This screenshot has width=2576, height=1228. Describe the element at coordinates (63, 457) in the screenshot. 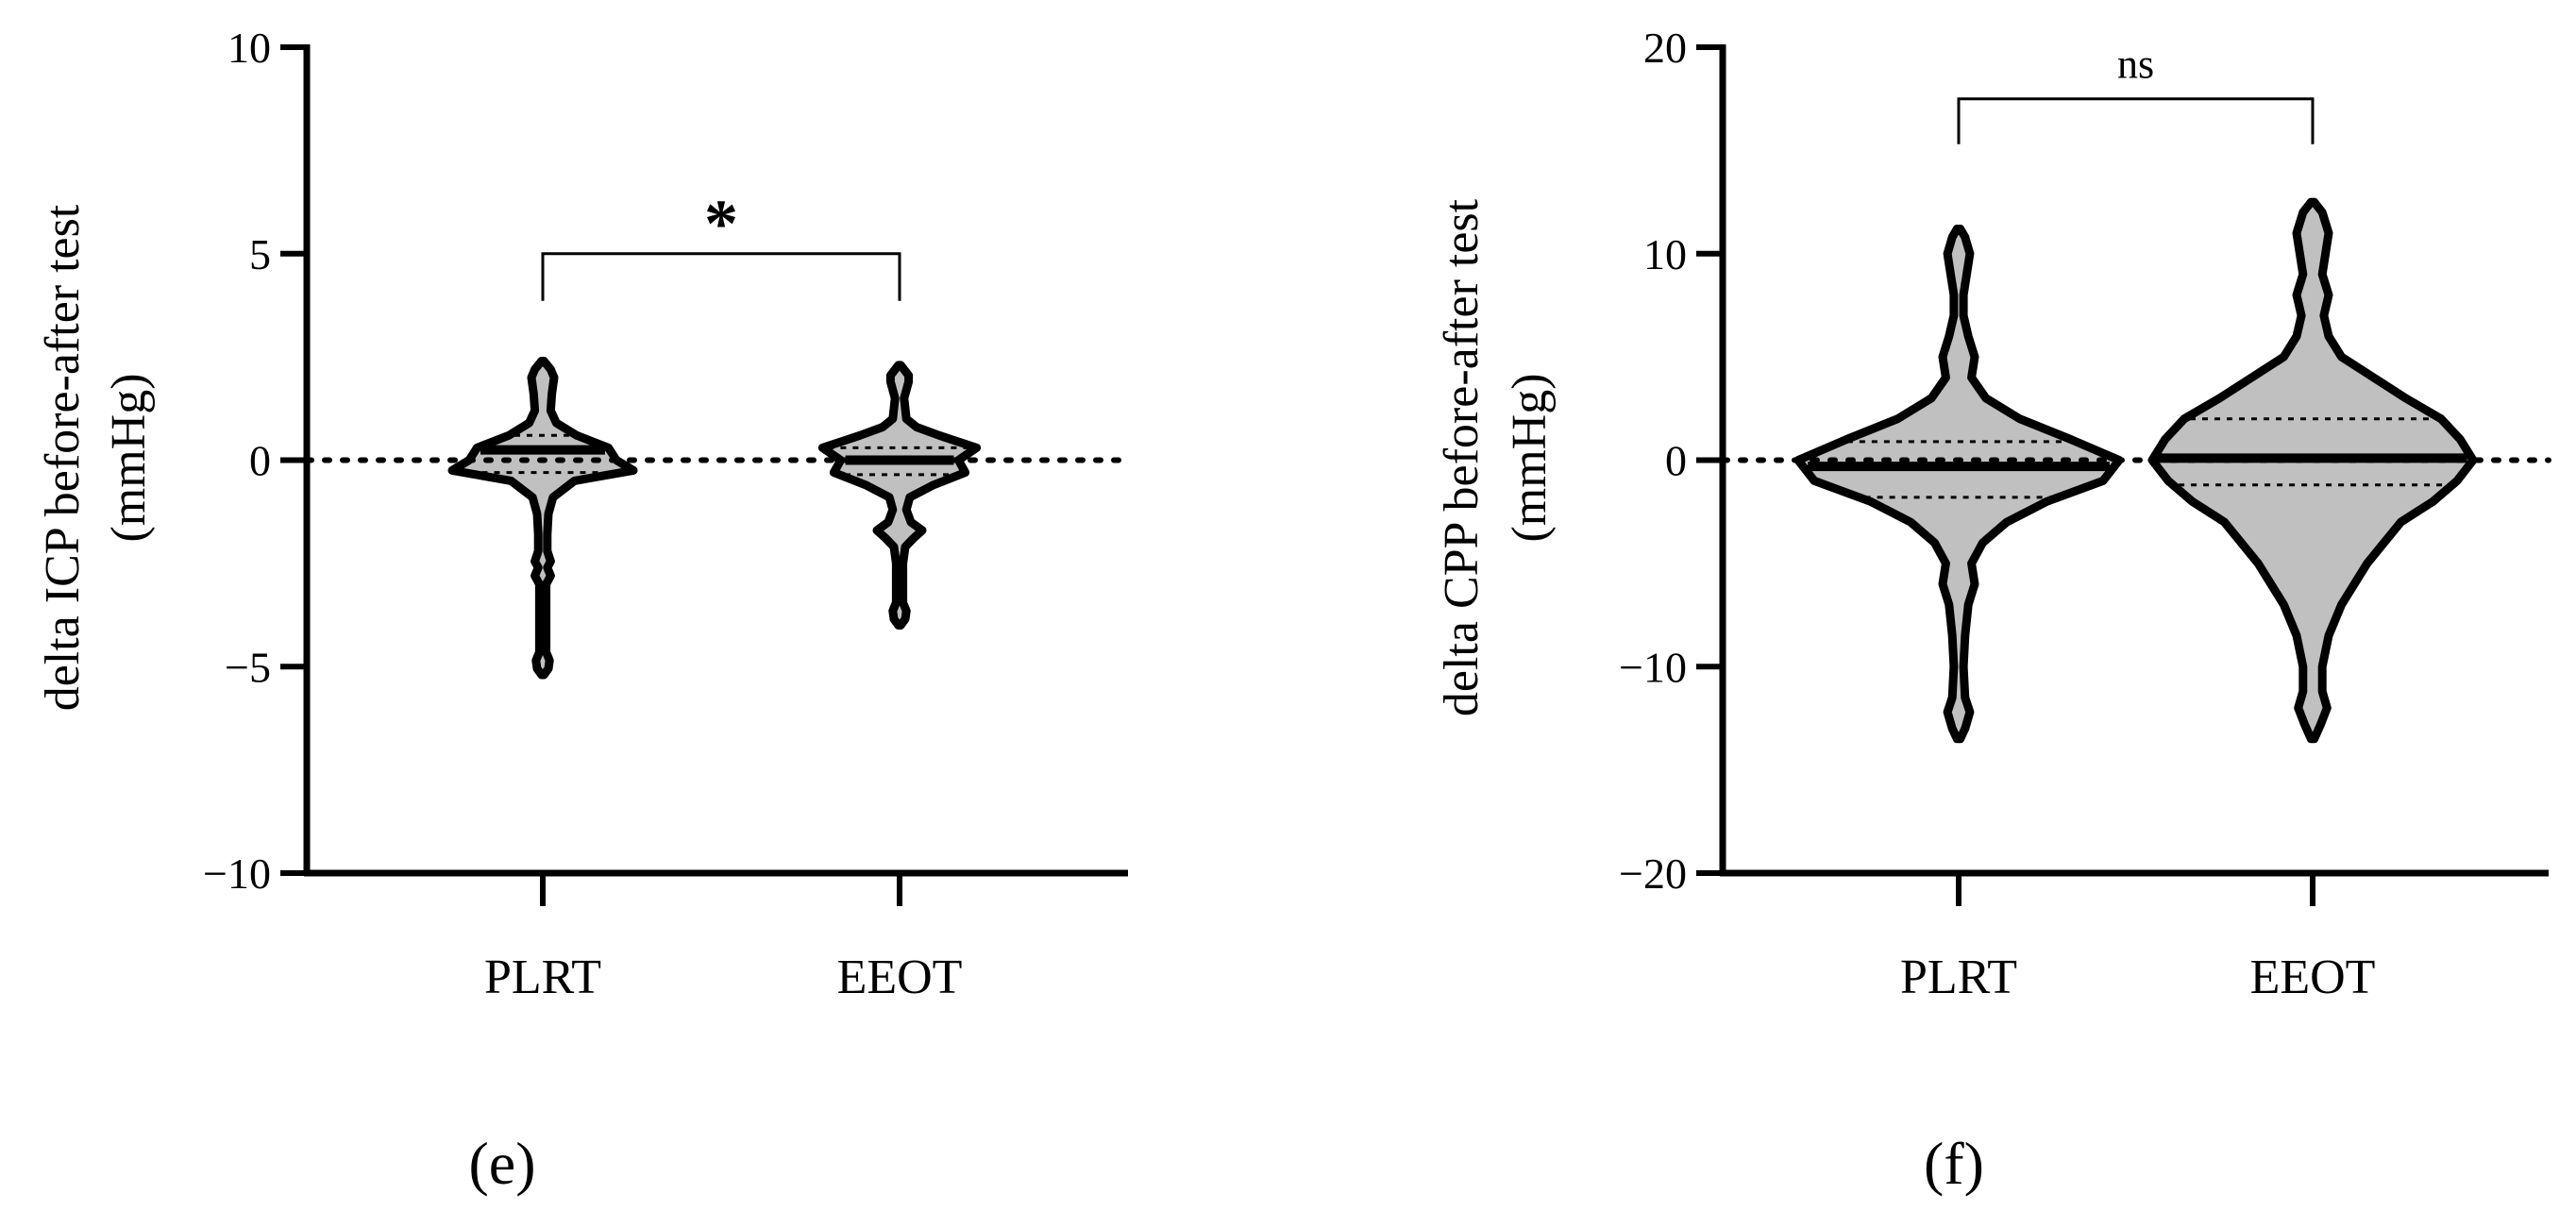

I see `y-axis-title: delta ICP before-after test` at that location.